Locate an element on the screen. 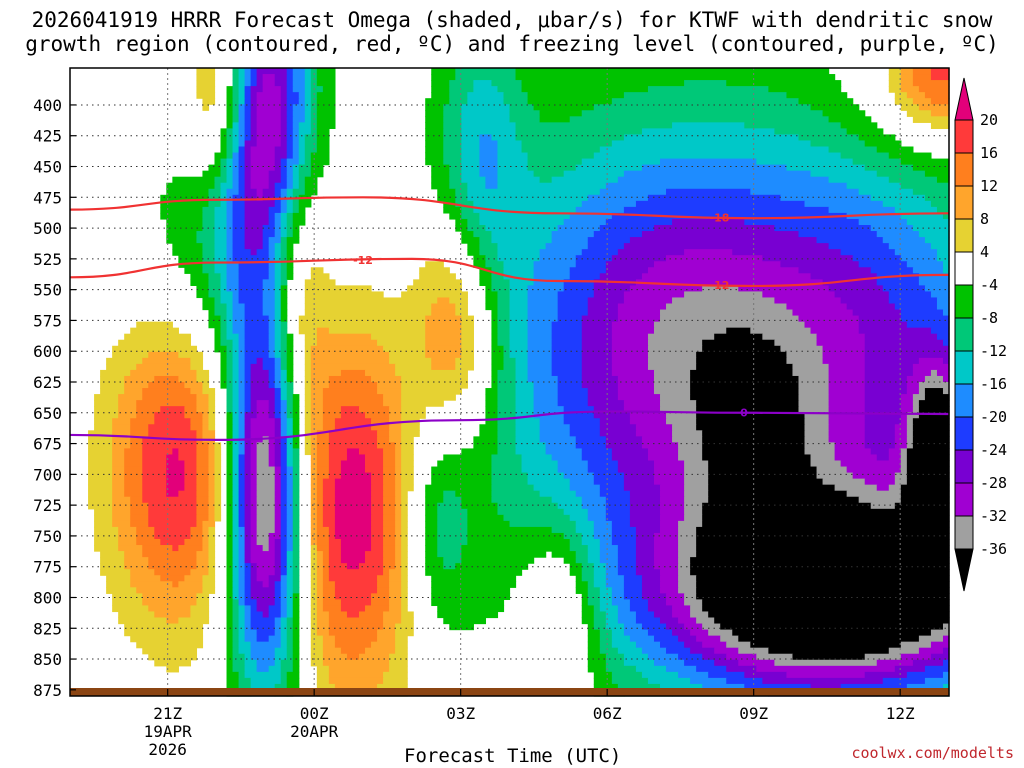 This screenshot has width=1024, height=768. colorbar-label: -32 is located at coordinates (993, 516).